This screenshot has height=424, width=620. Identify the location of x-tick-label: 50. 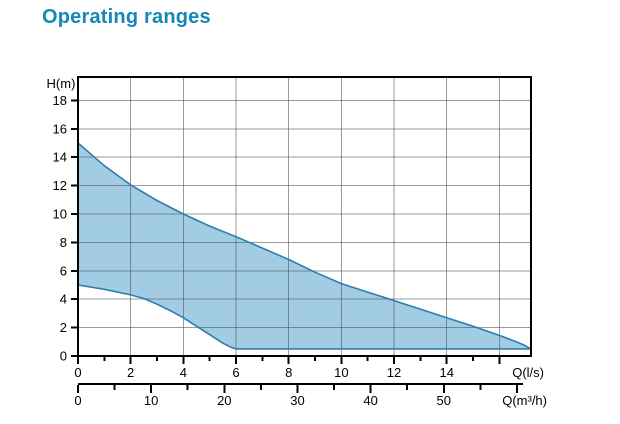
(444, 400).